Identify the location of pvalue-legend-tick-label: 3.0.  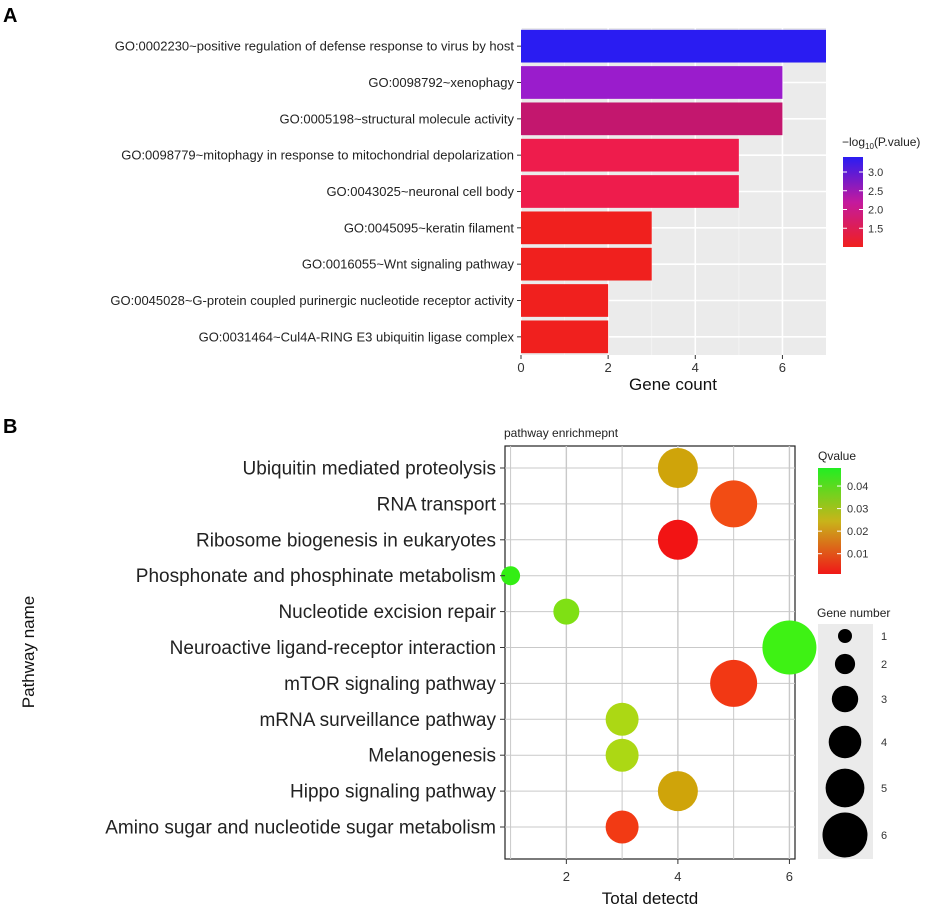
(875, 173).